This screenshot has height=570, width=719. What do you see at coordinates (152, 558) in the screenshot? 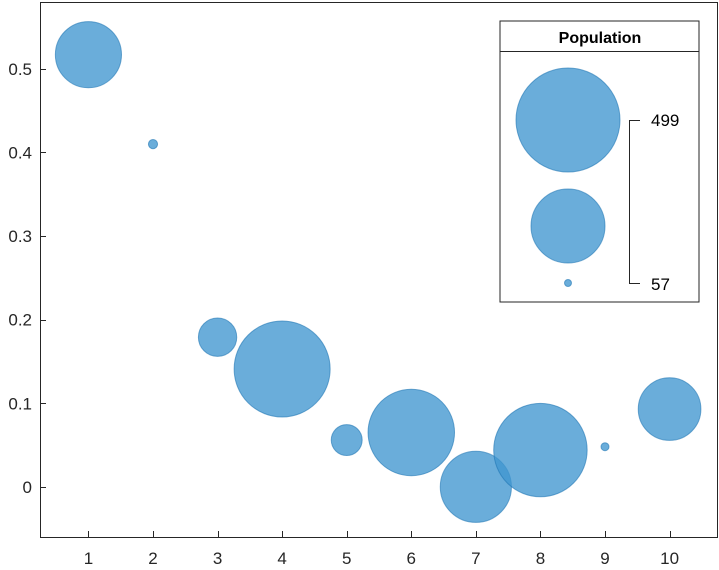
I see `x-tick-label: 2` at bounding box center [152, 558].